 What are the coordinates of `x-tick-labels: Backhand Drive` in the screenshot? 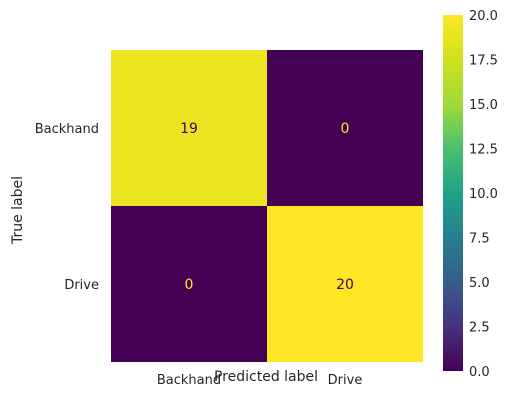 It's located at (259, 380).